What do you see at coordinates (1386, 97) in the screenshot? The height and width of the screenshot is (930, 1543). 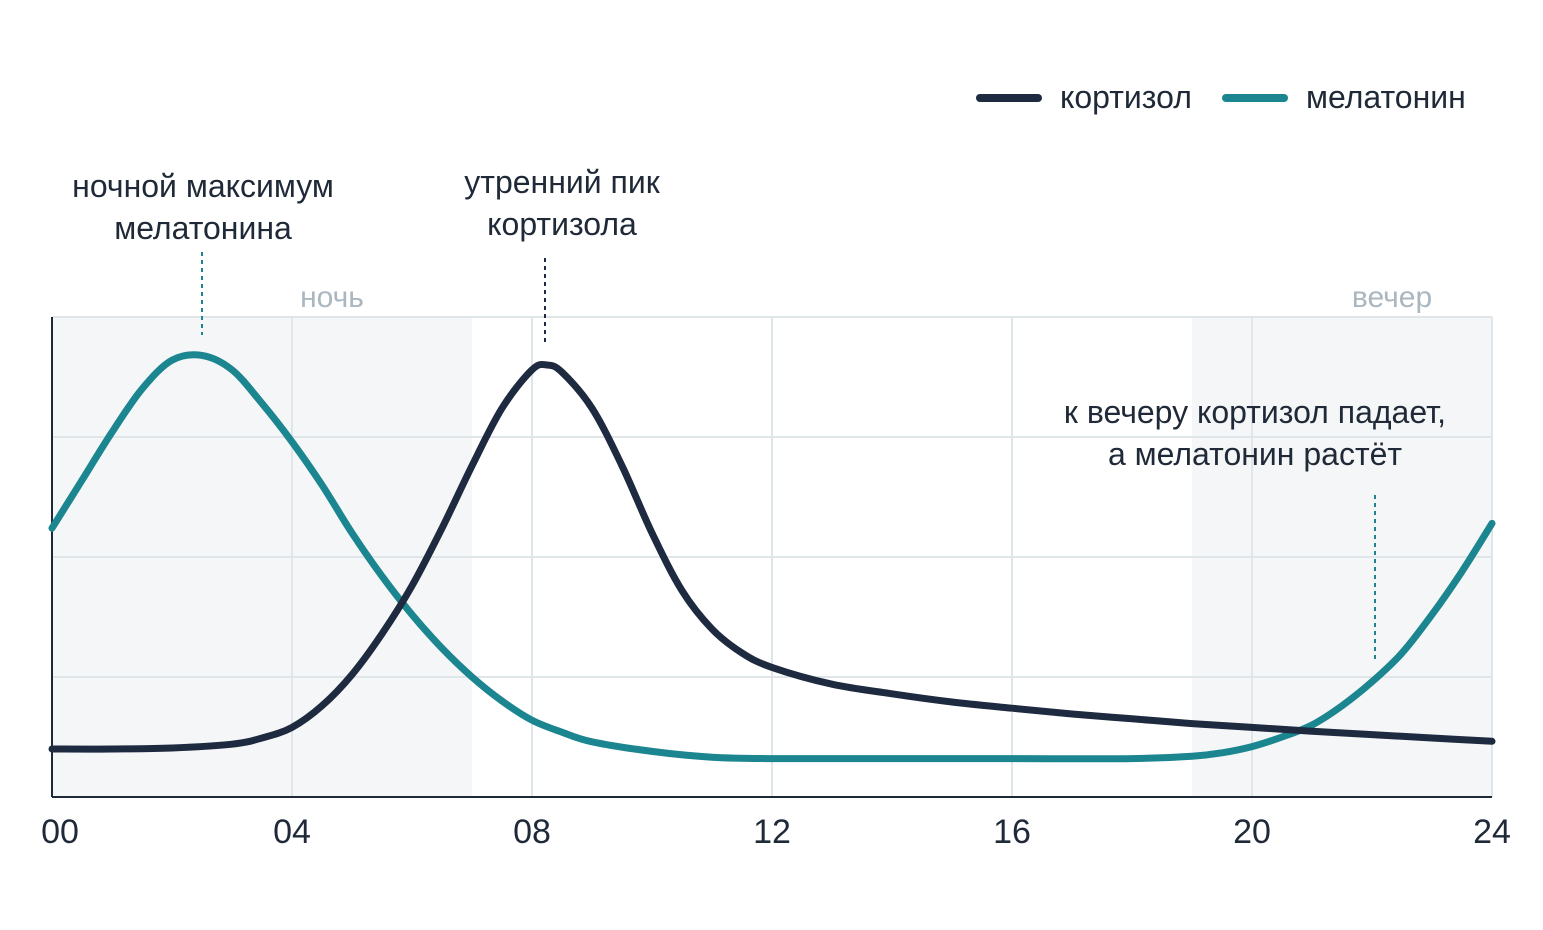 I see `legend-label-1: мелатонин` at bounding box center [1386, 97].